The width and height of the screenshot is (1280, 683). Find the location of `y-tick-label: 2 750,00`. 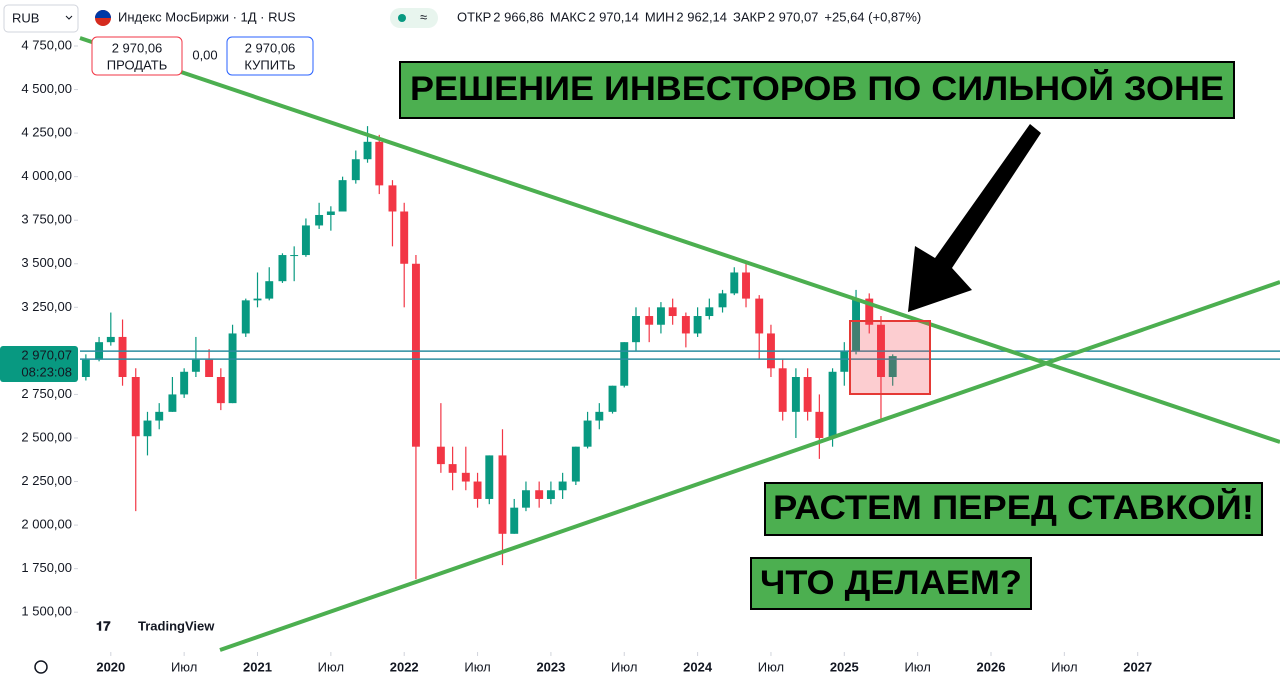

y-tick-label: 2 750,00 is located at coordinates (46, 393).